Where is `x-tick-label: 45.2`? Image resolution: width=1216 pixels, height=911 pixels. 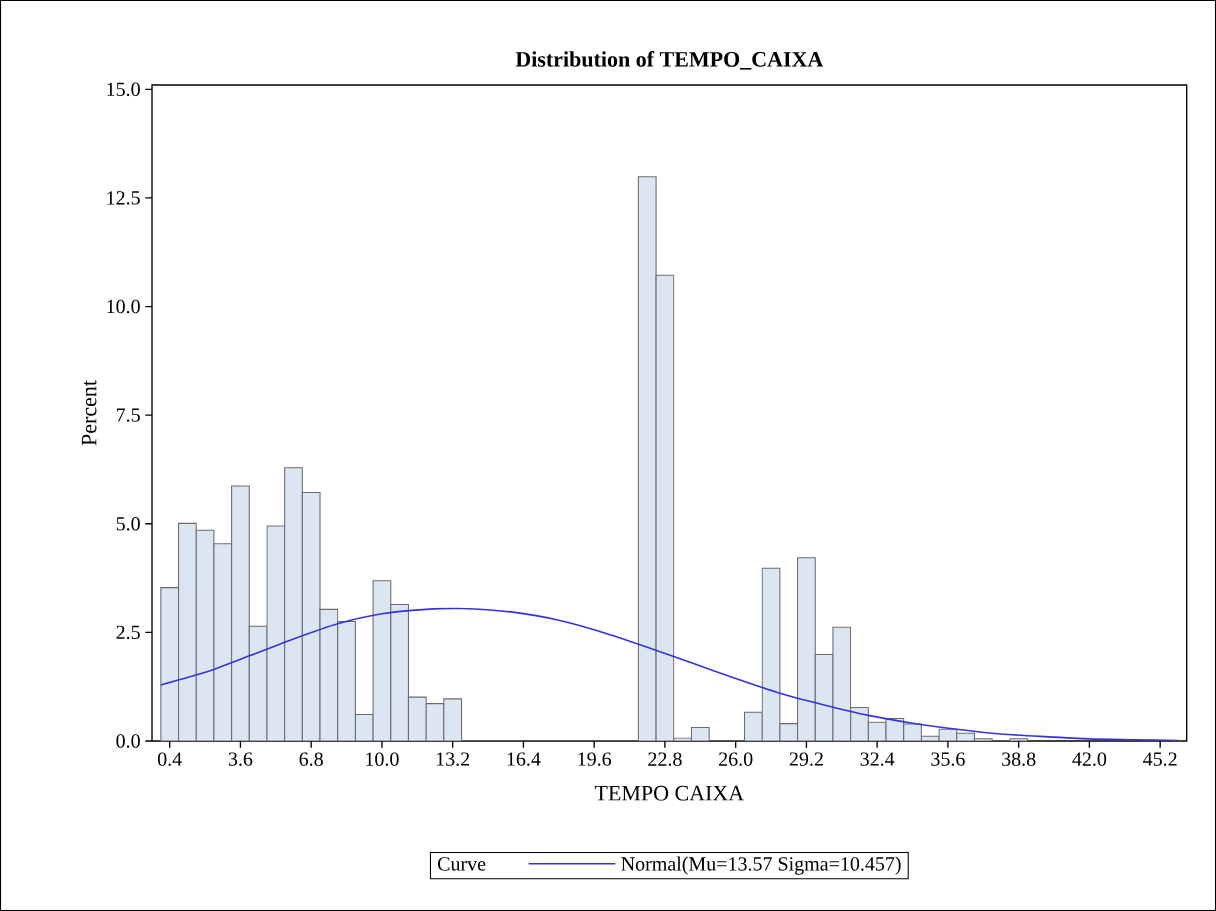 x-tick-label: 45.2 is located at coordinates (1160, 759).